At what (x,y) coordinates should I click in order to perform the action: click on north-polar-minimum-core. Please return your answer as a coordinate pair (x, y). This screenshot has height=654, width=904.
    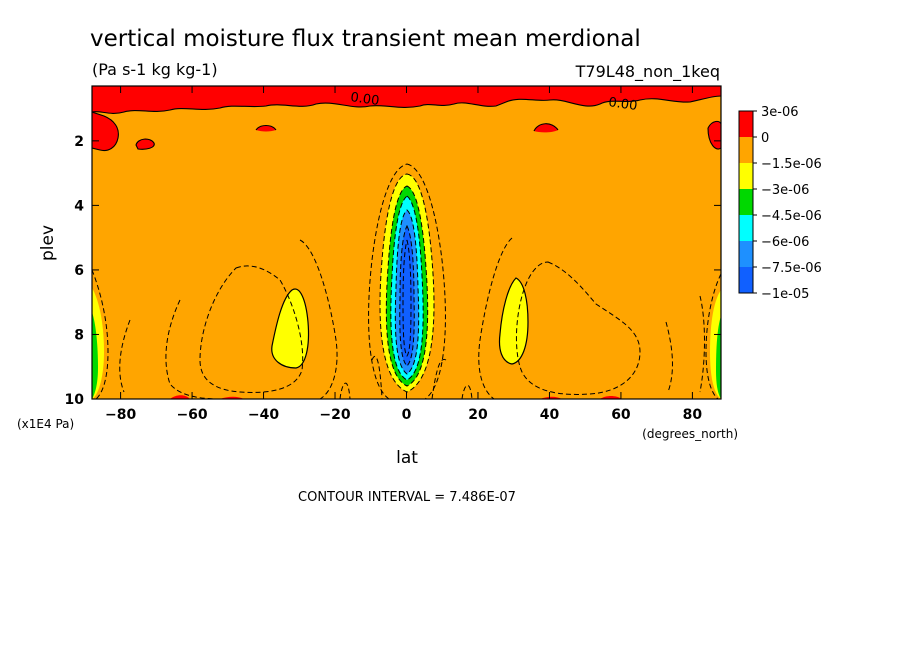
    Looking at the image, I should click on (718, 357).